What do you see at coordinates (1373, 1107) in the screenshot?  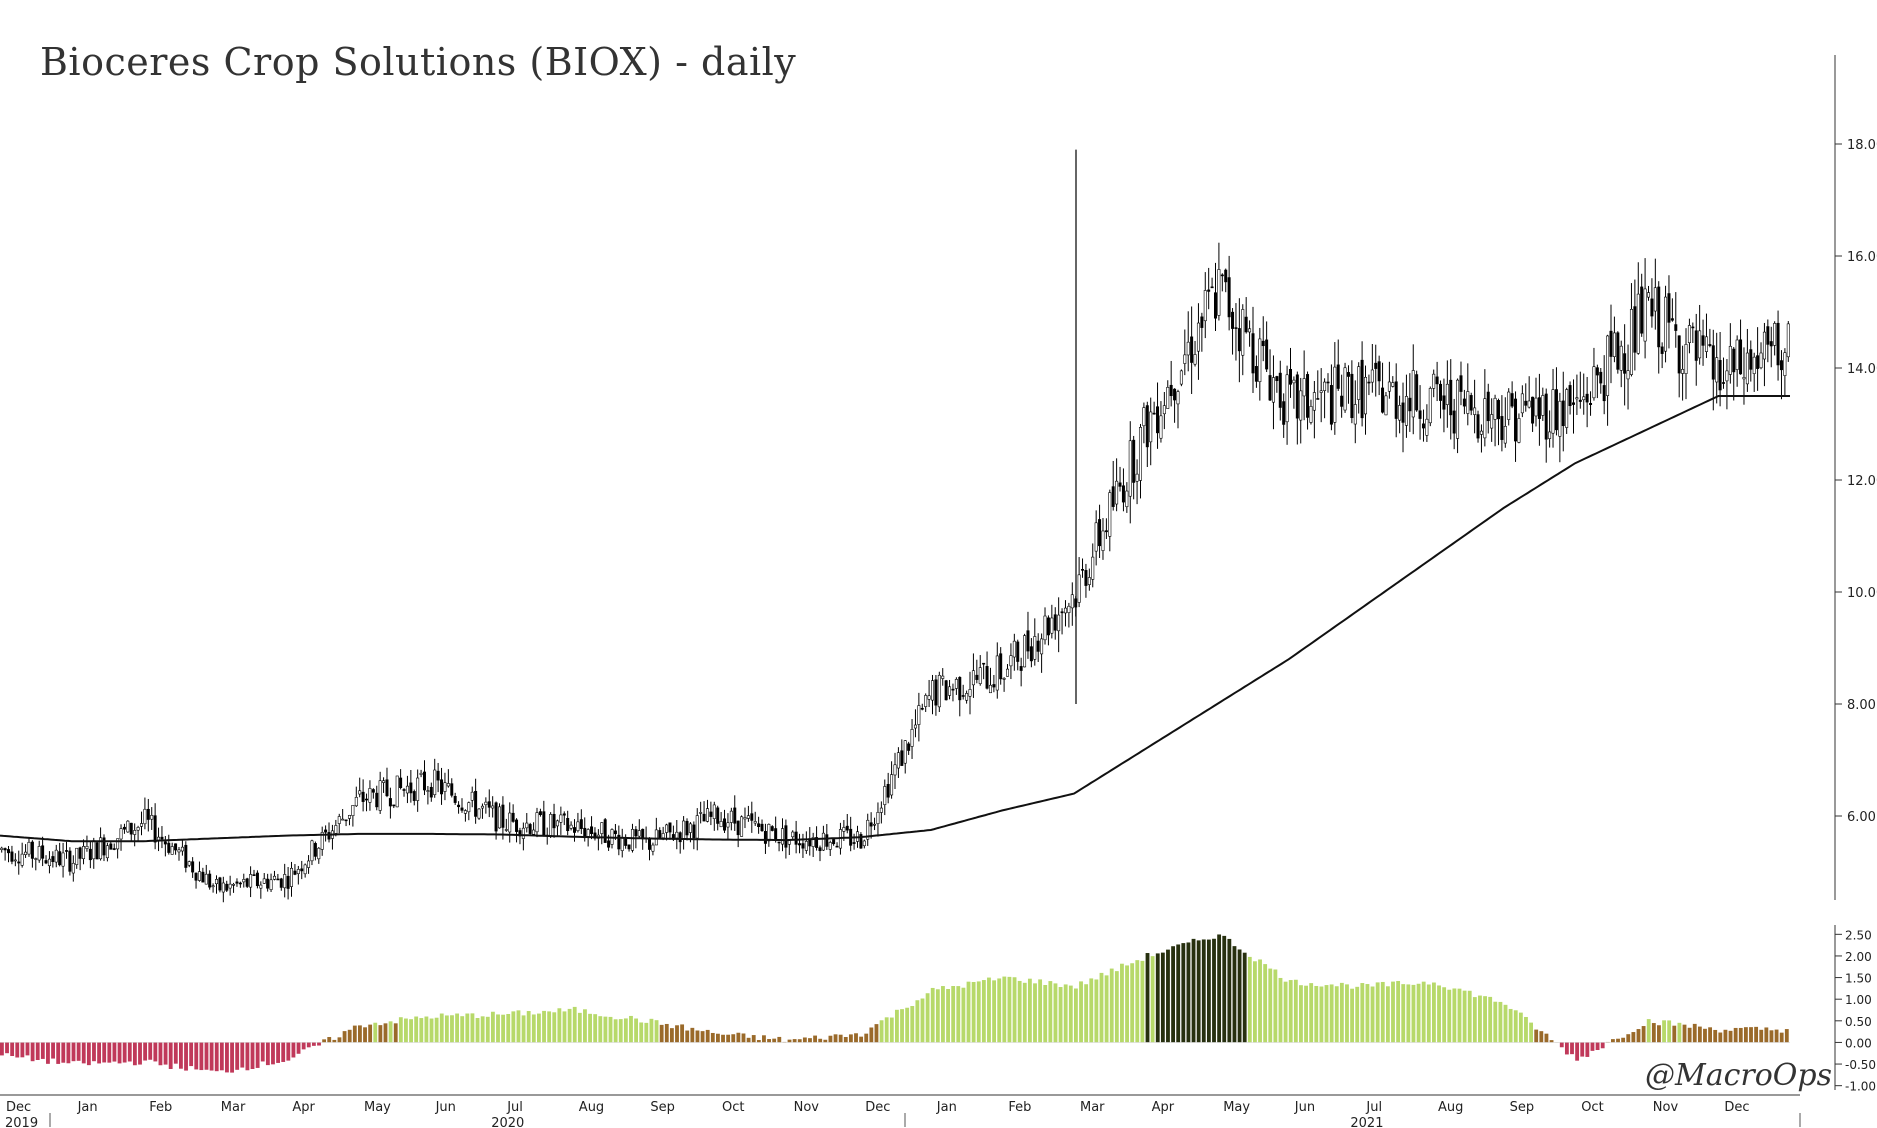 I see `x-tick-label: Jul` at bounding box center [1373, 1107].